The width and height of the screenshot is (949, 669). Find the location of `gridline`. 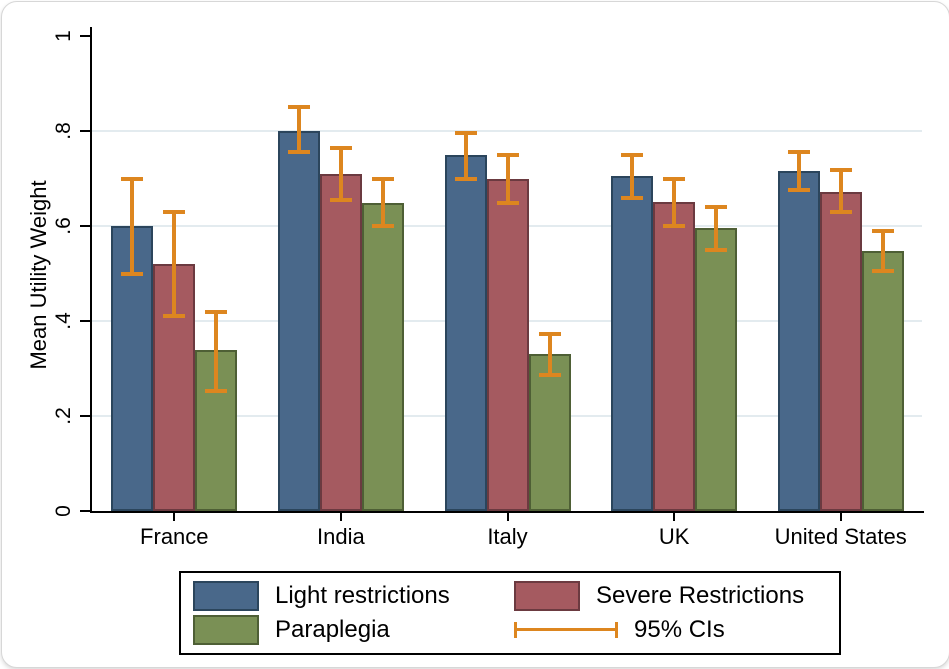

gridline is located at coordinates (506, 131).